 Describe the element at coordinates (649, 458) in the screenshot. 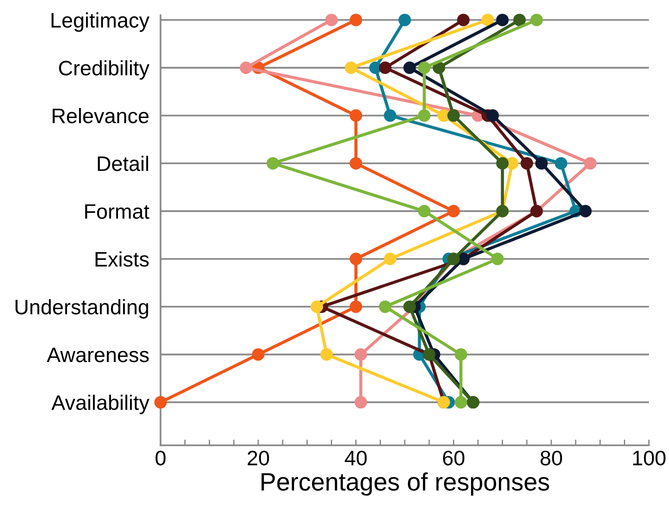

I see `x-tick-label: 100` at that location.